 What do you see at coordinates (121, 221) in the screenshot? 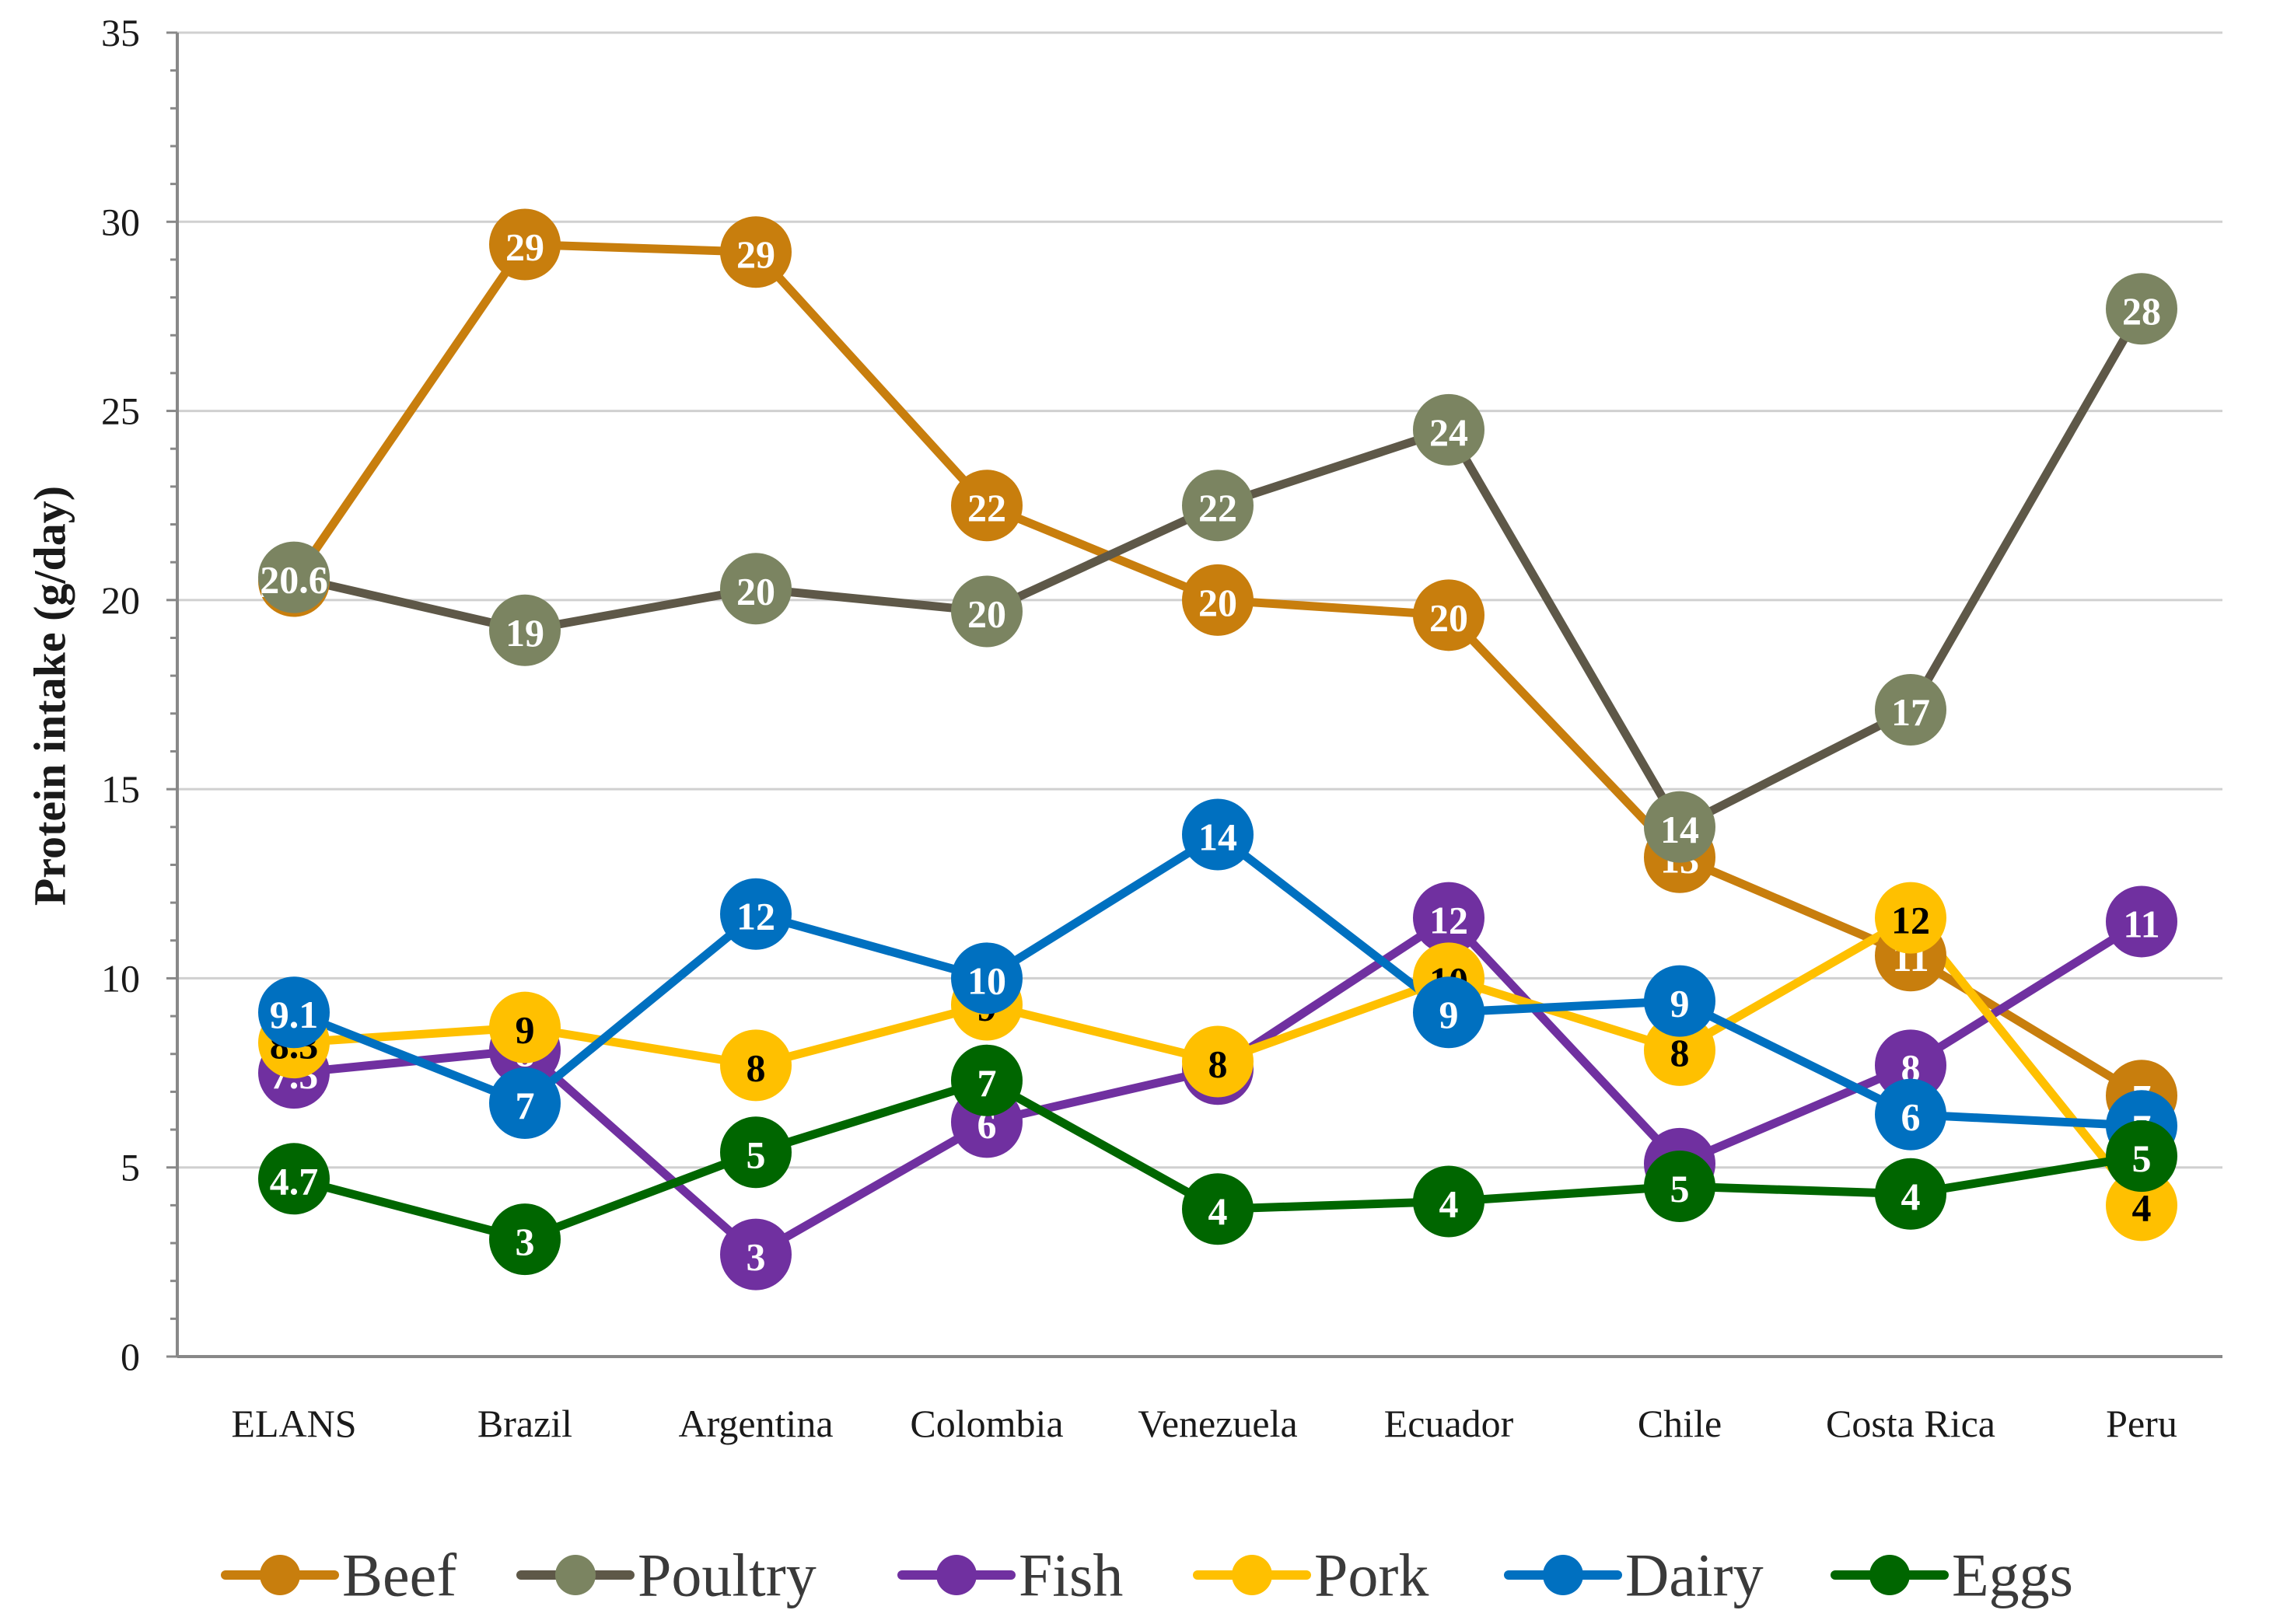
I see `y-tick-label: 30` at bounding box center [121, 221].